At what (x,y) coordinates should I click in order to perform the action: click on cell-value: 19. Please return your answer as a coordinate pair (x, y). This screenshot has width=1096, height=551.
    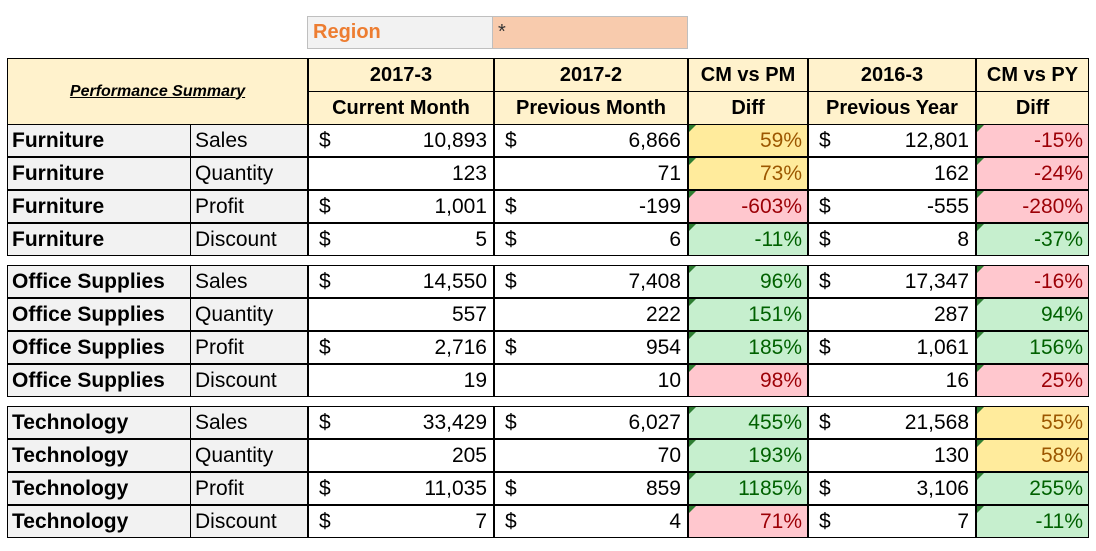
    Looking at the image, I should click on (475, 380).